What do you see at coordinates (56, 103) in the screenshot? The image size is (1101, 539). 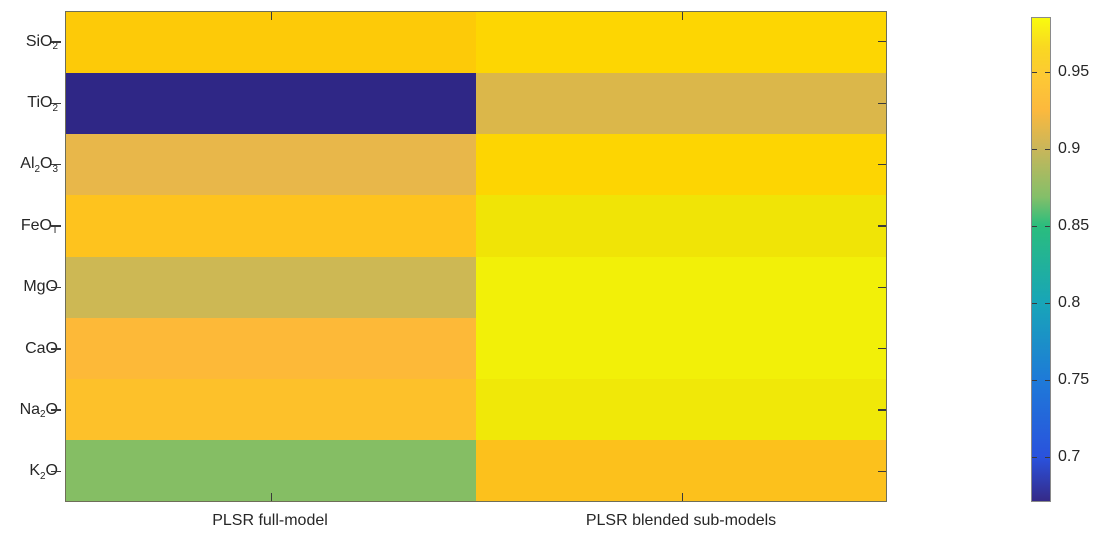 I see `y-tick-left-TiO2` at bounding box center [56, 103].